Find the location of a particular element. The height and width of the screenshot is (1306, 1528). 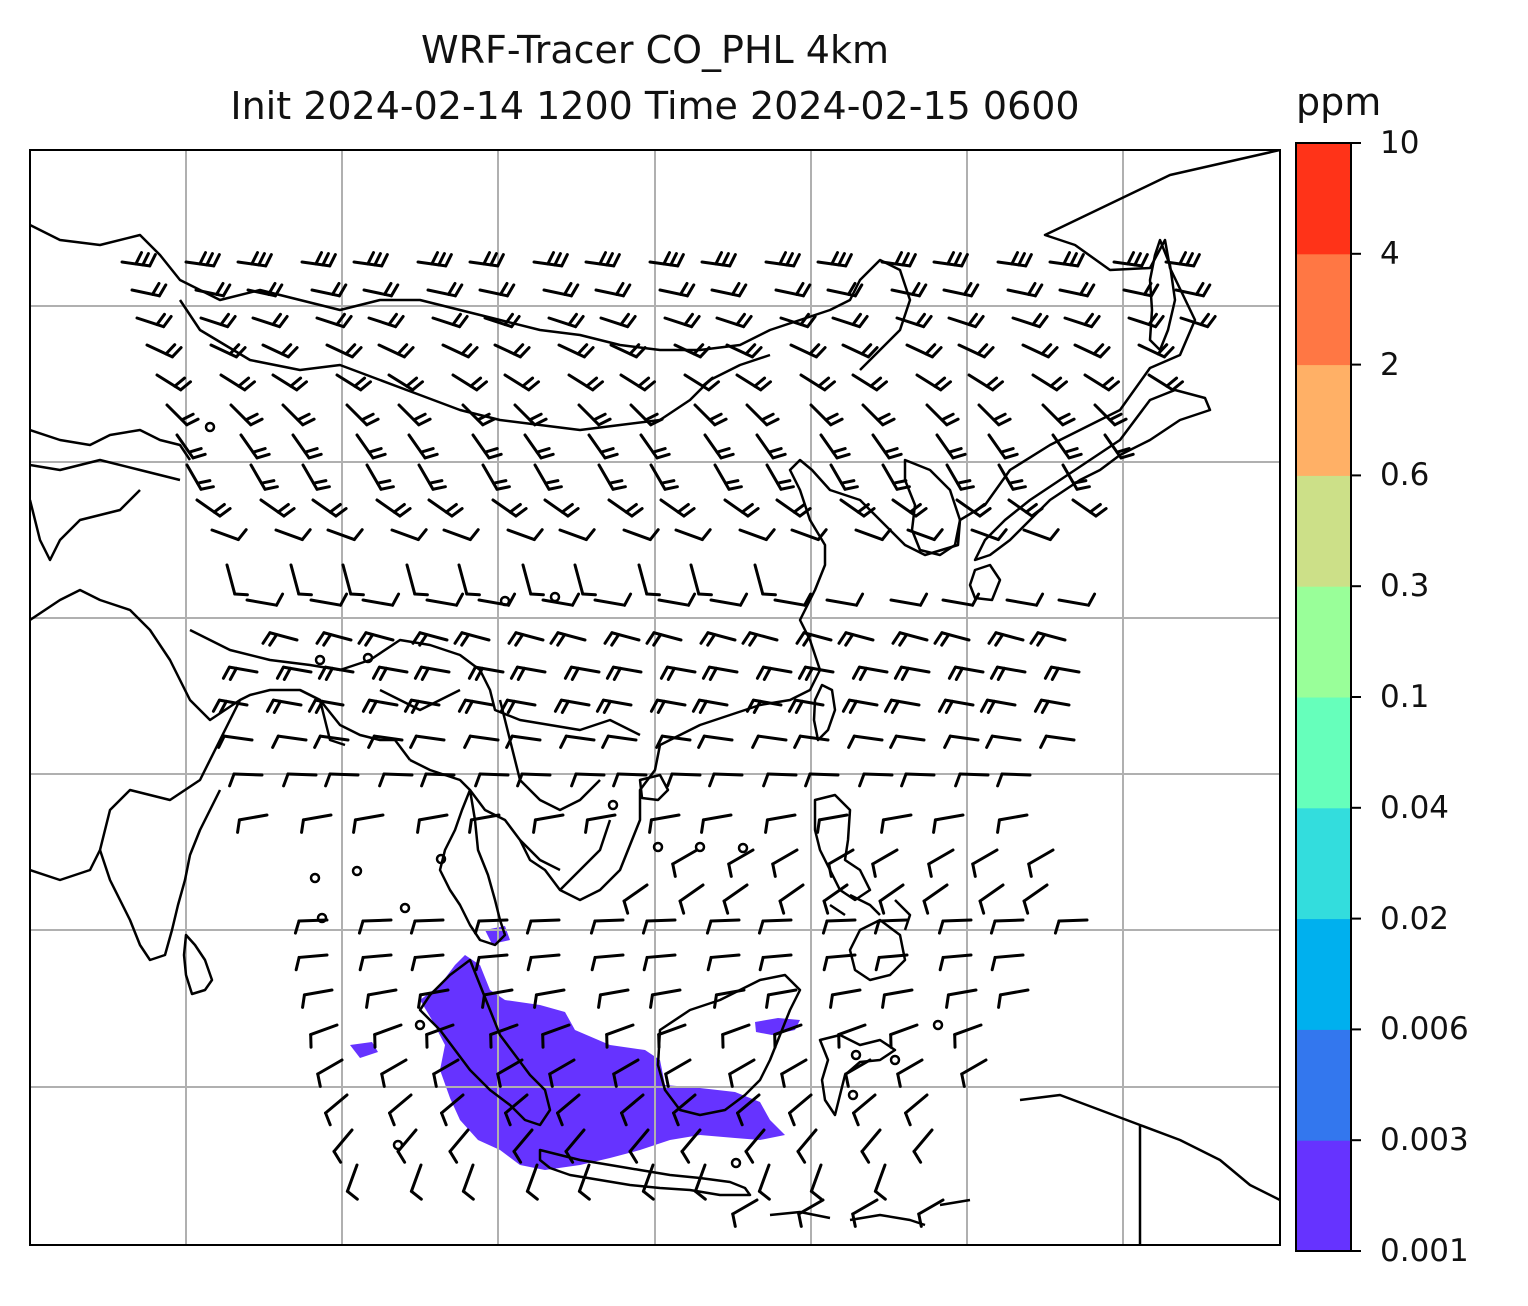

border-china-southwest is located at coordinates (415, 682).